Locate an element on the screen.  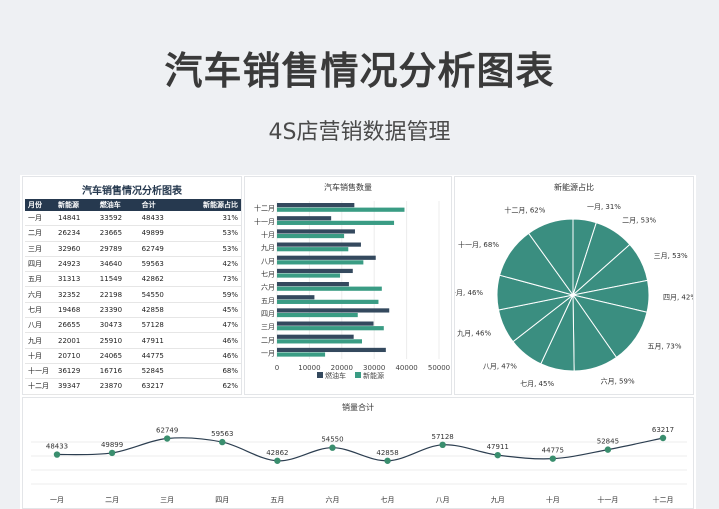
table-row: 八月 26655 30473 57128 47% is located at coordinates (133, 325).